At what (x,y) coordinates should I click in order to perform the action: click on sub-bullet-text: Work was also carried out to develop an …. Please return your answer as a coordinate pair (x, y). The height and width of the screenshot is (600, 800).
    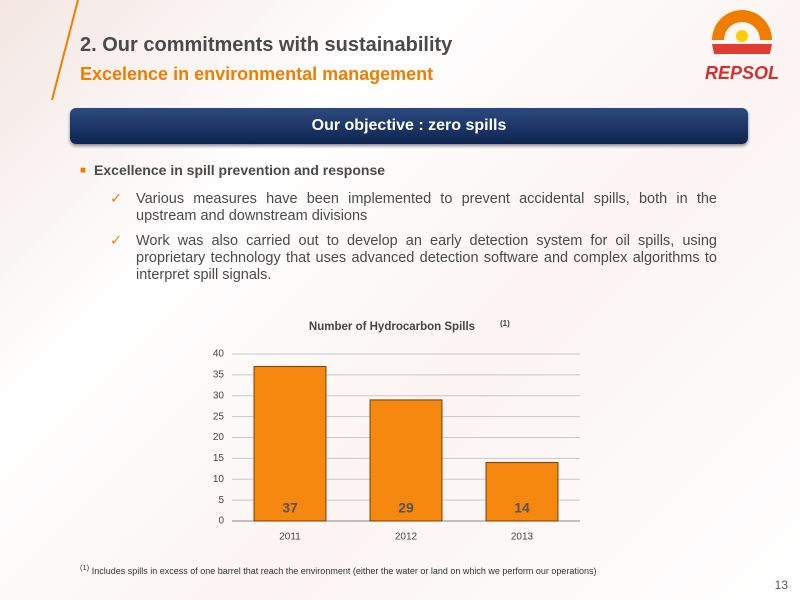
    Looking at the image, I should click on (426, 258).